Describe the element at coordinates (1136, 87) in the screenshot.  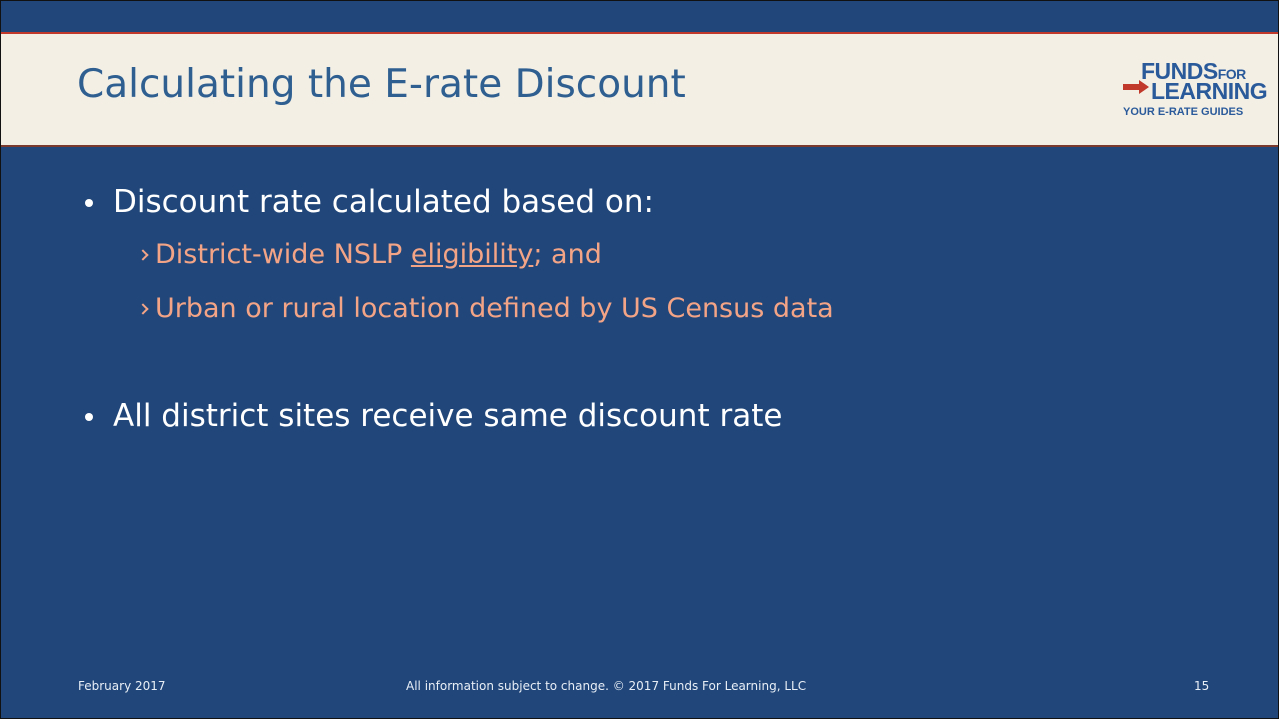
I see `logo-arrow` at that location.